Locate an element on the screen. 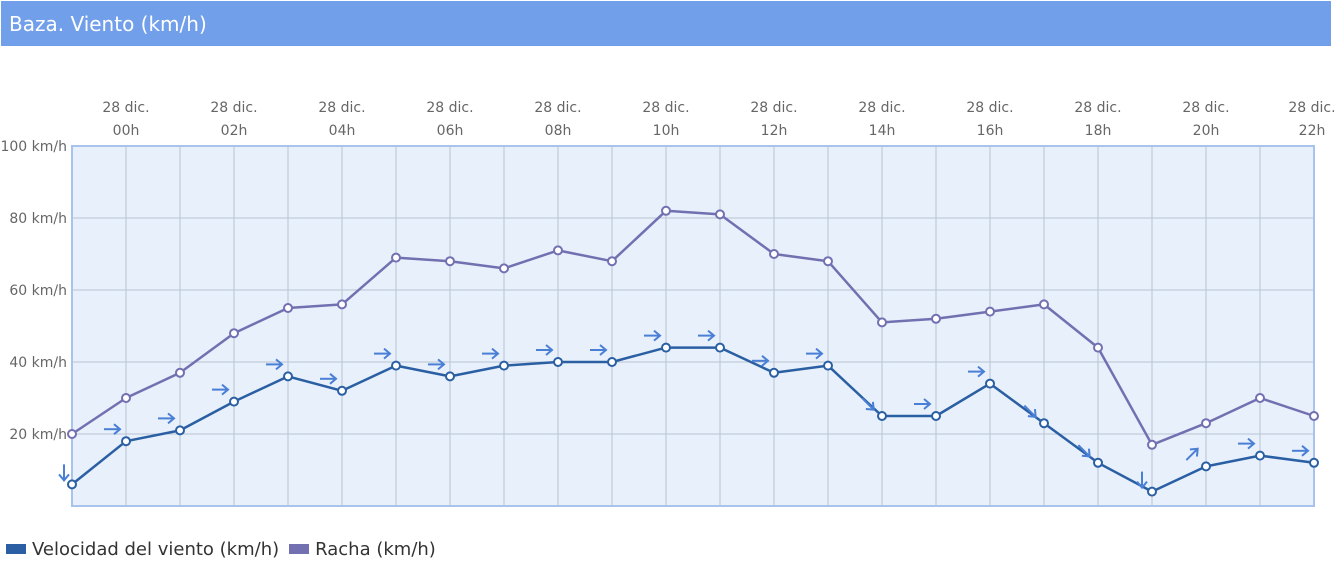 This screenshot has width=1339, height=568. legend-item-racha: Racha (km/h) is located at coordinates (362, 549).